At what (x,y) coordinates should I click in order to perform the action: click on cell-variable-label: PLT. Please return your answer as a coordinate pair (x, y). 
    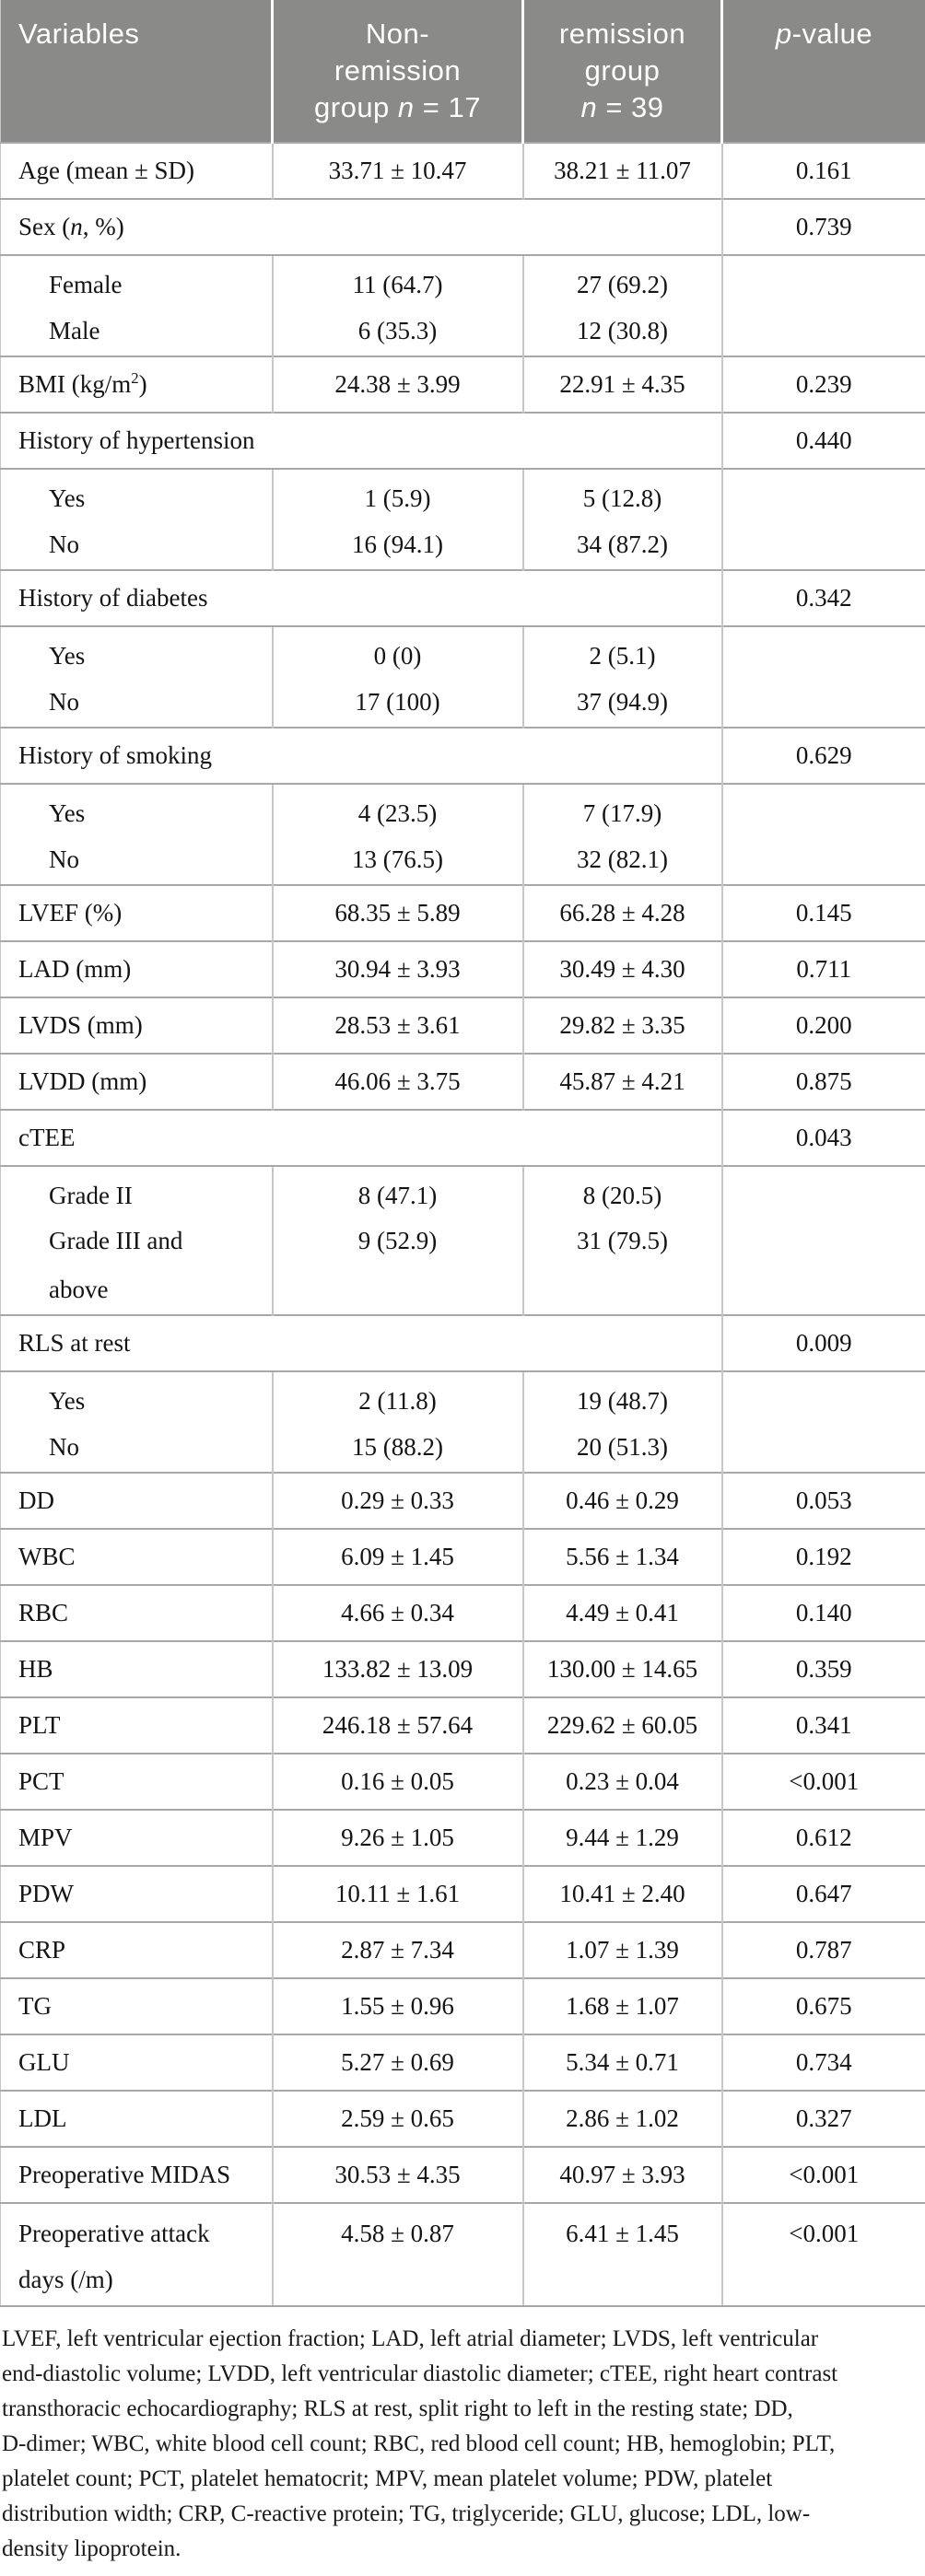
    Looking at the image, I should click on (136, 1725).